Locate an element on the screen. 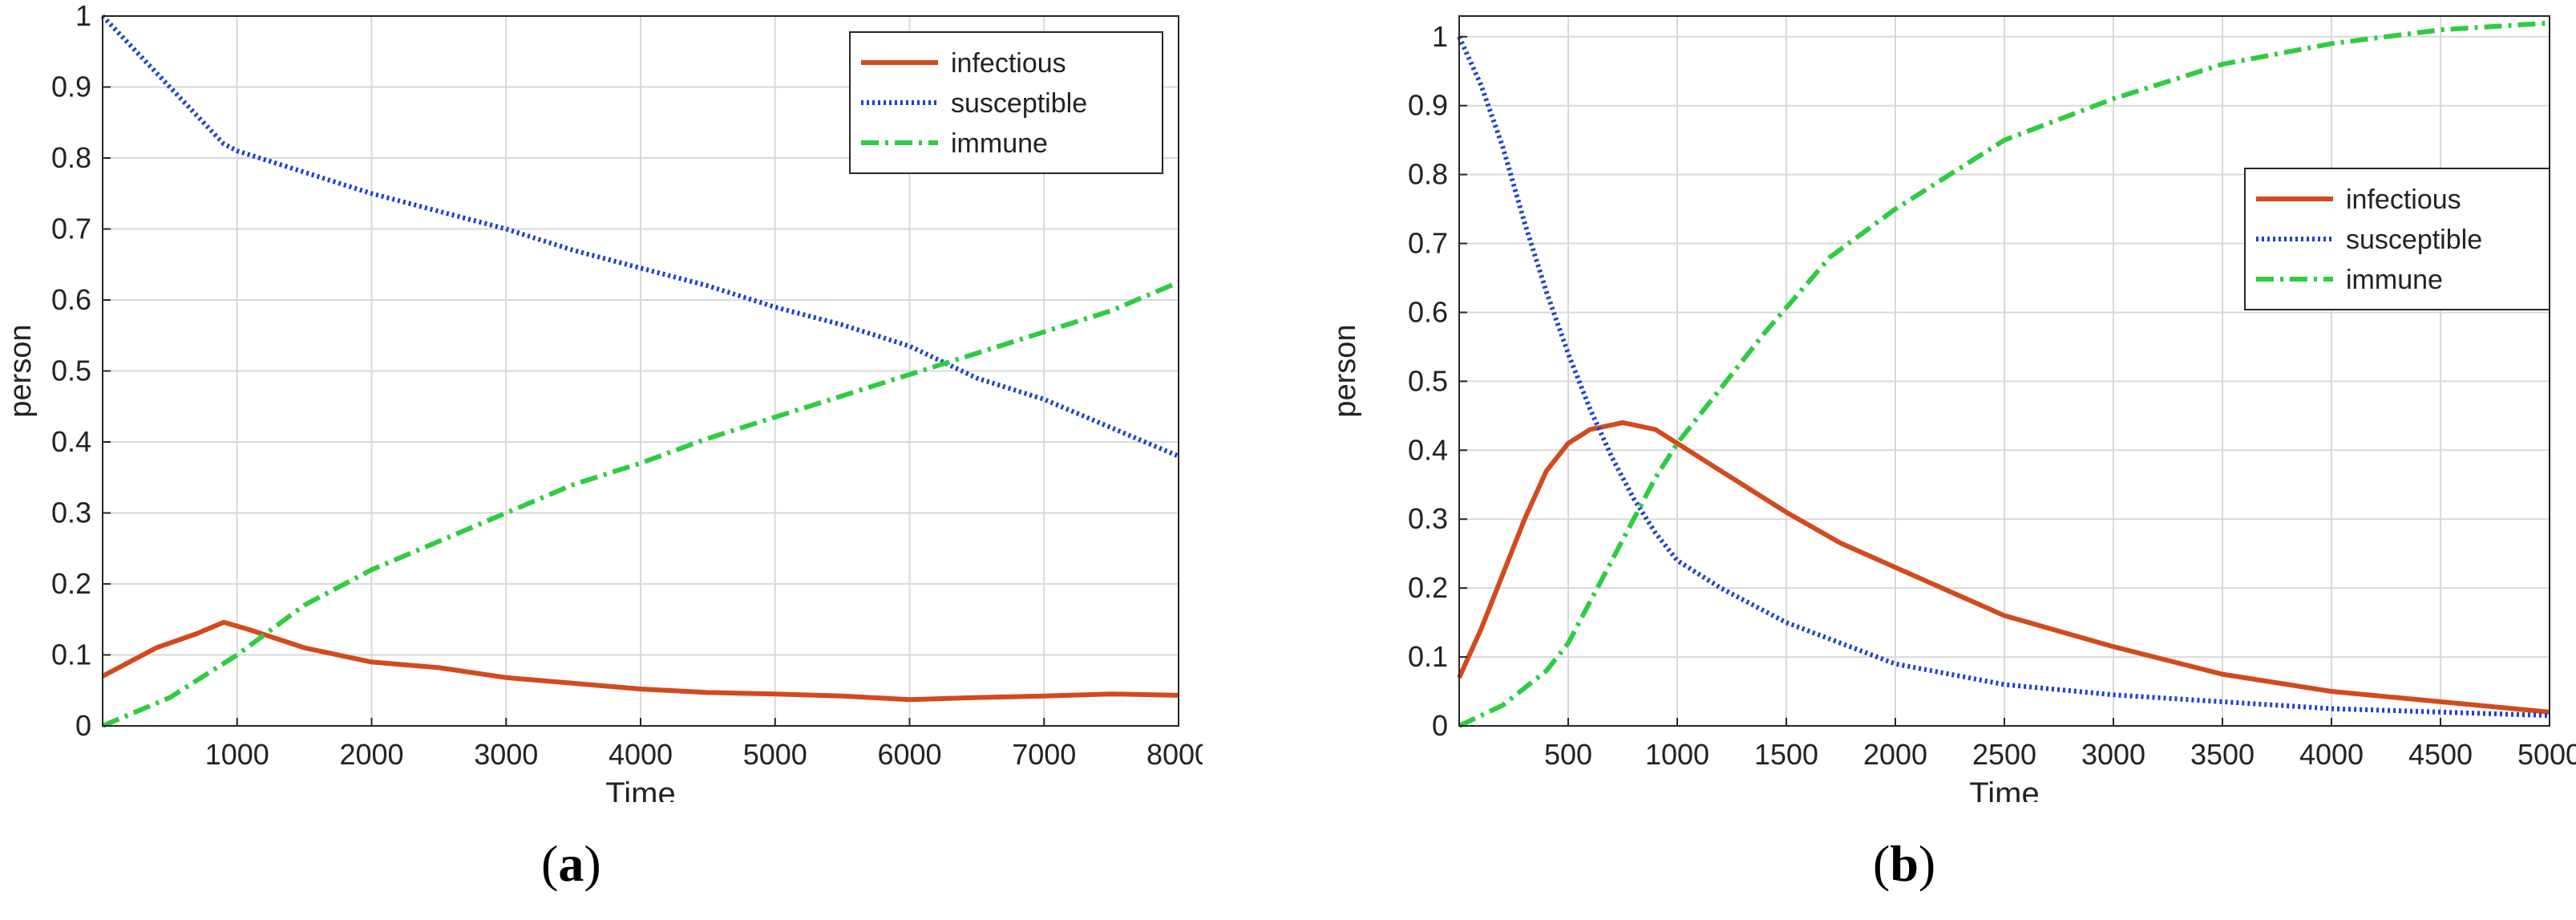 This screenshot has height=920, width=2576. x-tick-label: 4500 is located at coordinates (2440, 754).